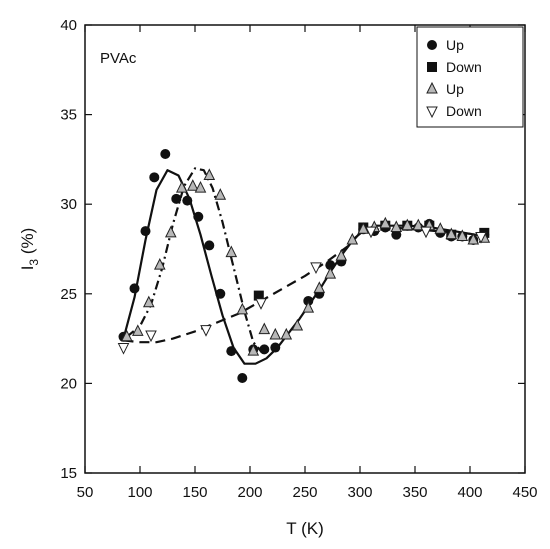  I want to click on y-tick-label: 40, so click(68, 25).